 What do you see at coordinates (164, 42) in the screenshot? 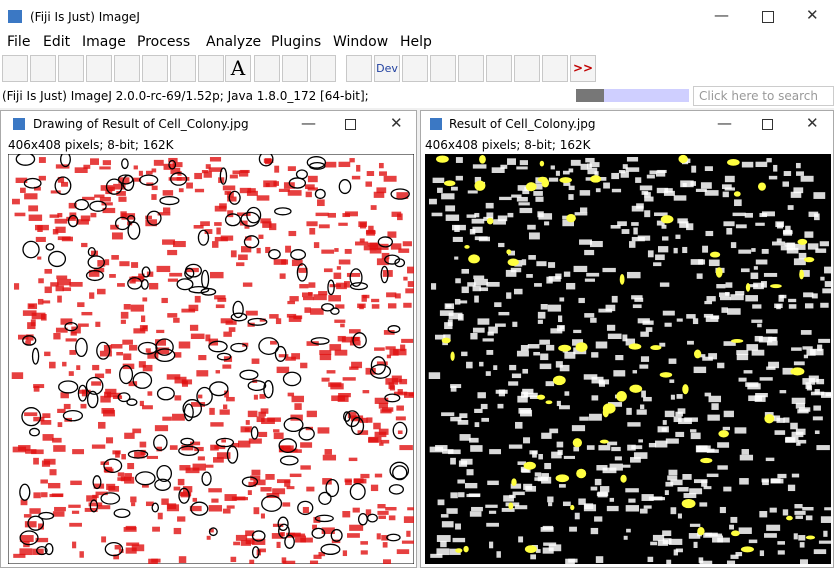
I see `menu-item: Process` at bounding box center [164, 42].